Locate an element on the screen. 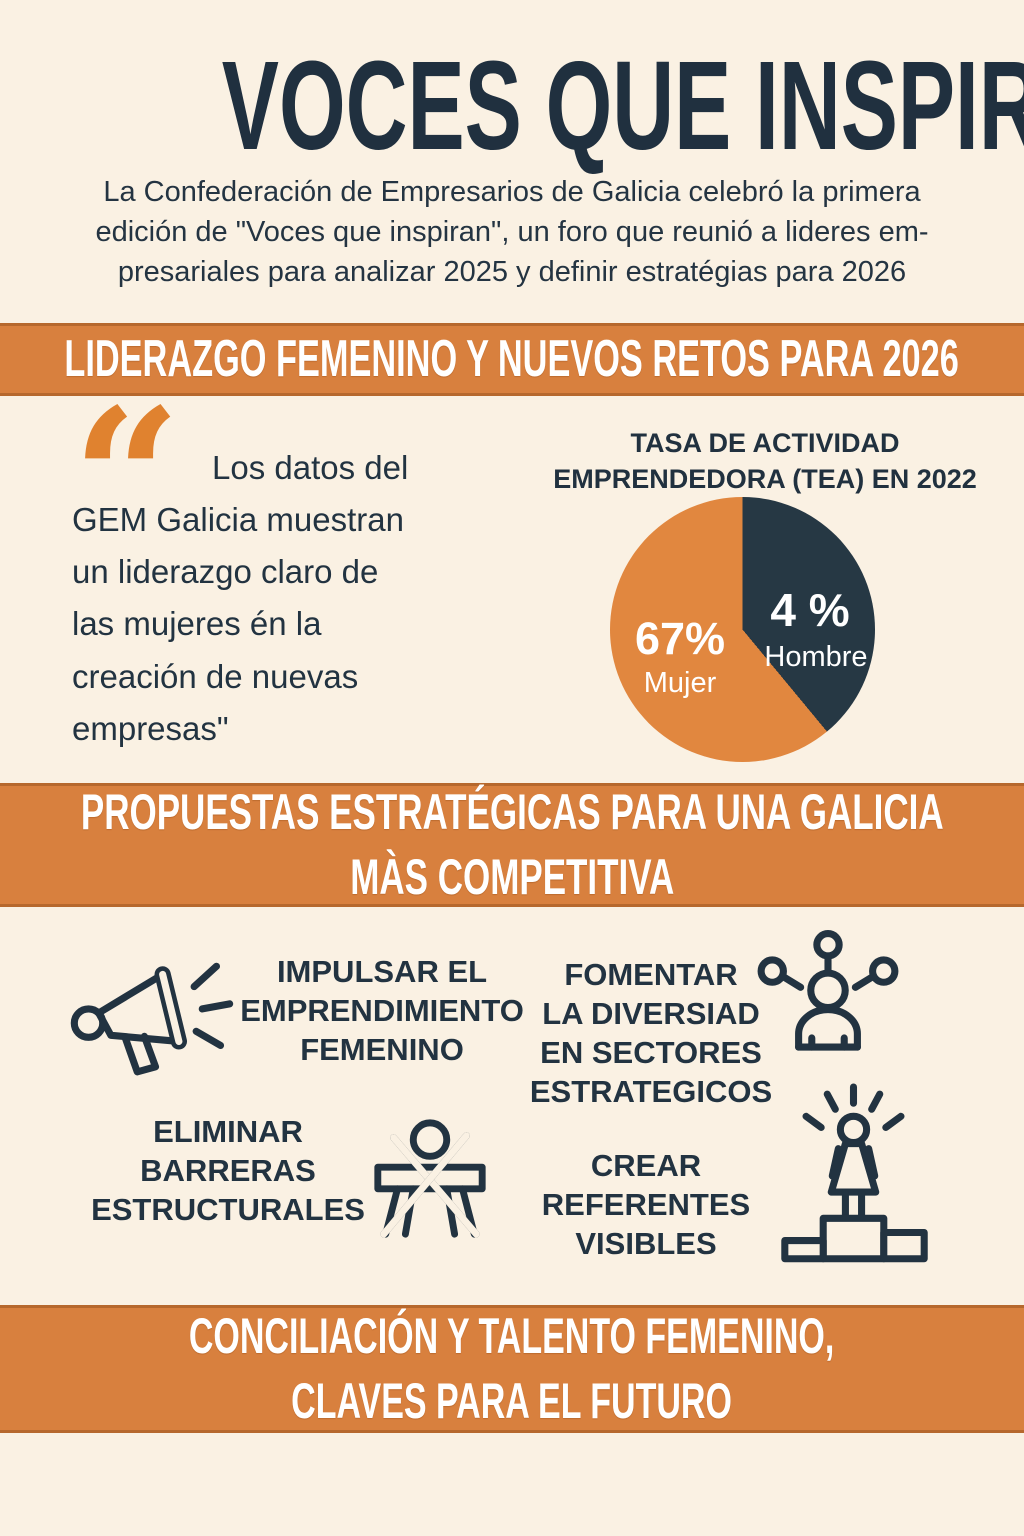 This screenshot has width=1024, height=1536. proposal-label-emprendimiento: IMPULSAR EL EMPRENDIMIENTO FEMENINO is located at coordinates (382, 1011).